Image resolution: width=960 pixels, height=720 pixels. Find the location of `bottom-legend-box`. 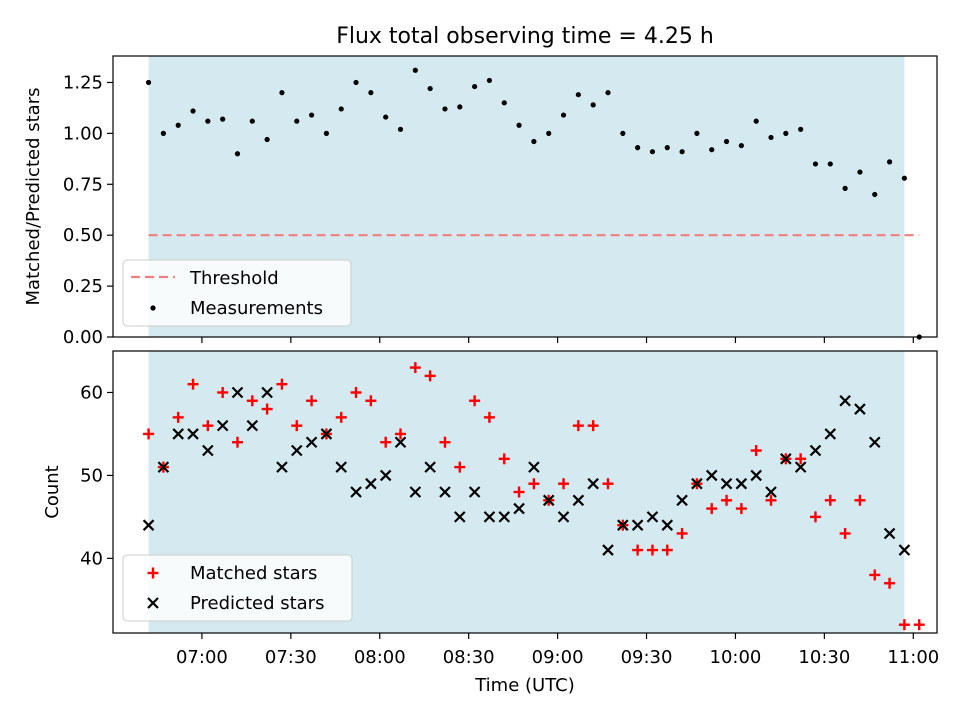

bottom-legend-box is located at coordinates (237, 588).